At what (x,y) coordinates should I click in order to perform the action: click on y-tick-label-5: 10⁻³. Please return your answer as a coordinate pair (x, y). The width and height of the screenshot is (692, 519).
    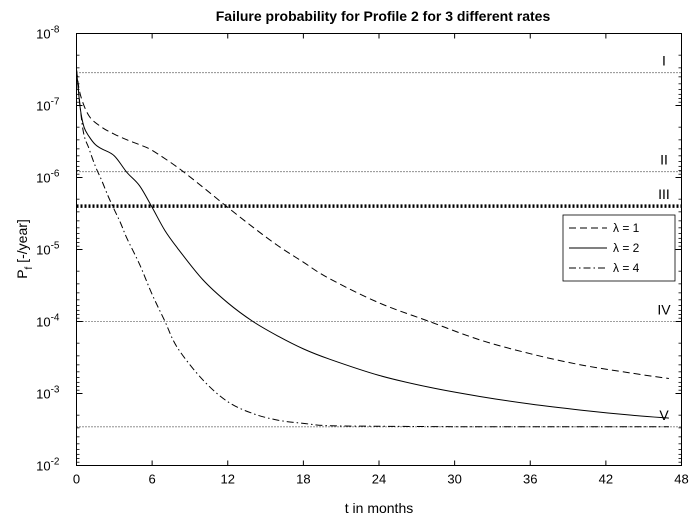
    Looking at the image, I should click on (48, 393).